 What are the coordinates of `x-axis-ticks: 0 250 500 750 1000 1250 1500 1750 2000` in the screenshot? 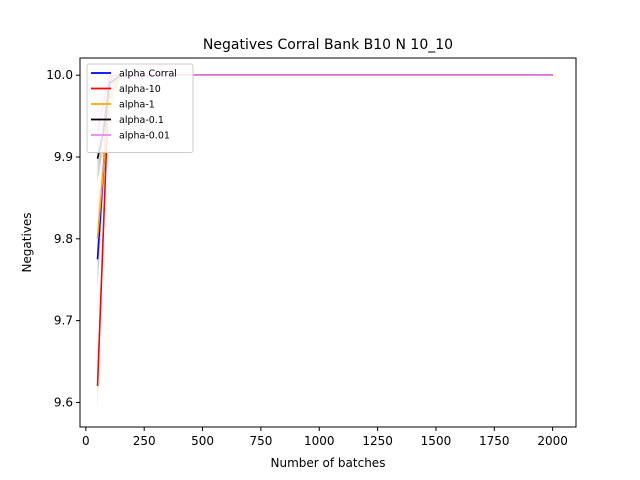 It's located at (325, 437).